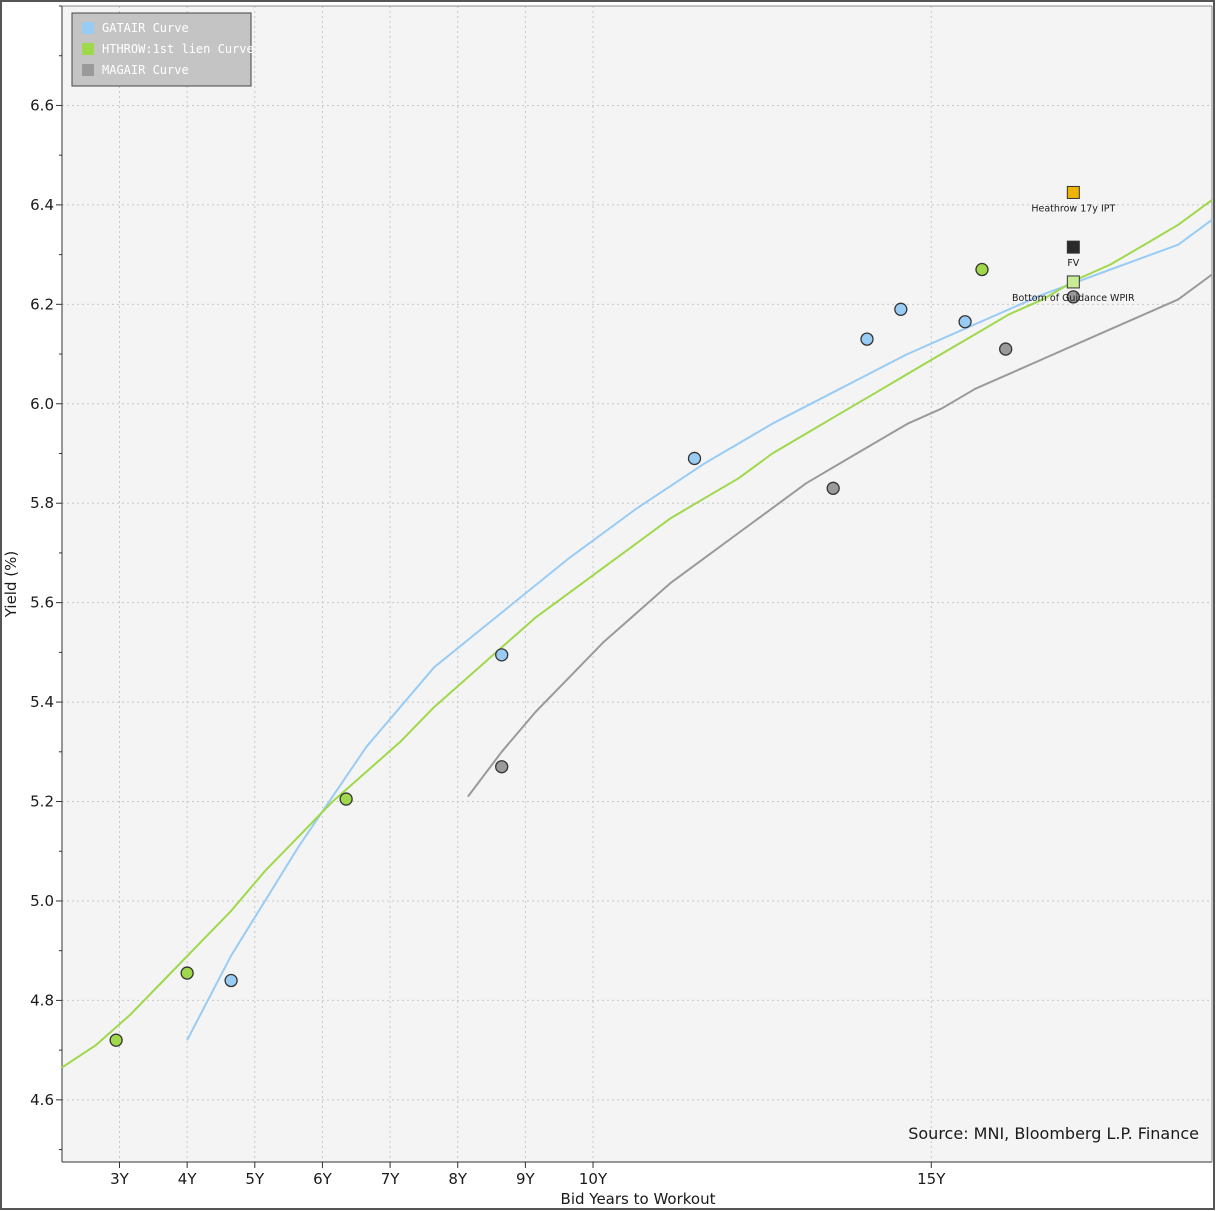 Image resolution: width=1216 pixels, height=1211 pixels. Describe the element at coordinates (458, 1179) in the screenshot. I see `x-tick-label: 8Y` at that location.